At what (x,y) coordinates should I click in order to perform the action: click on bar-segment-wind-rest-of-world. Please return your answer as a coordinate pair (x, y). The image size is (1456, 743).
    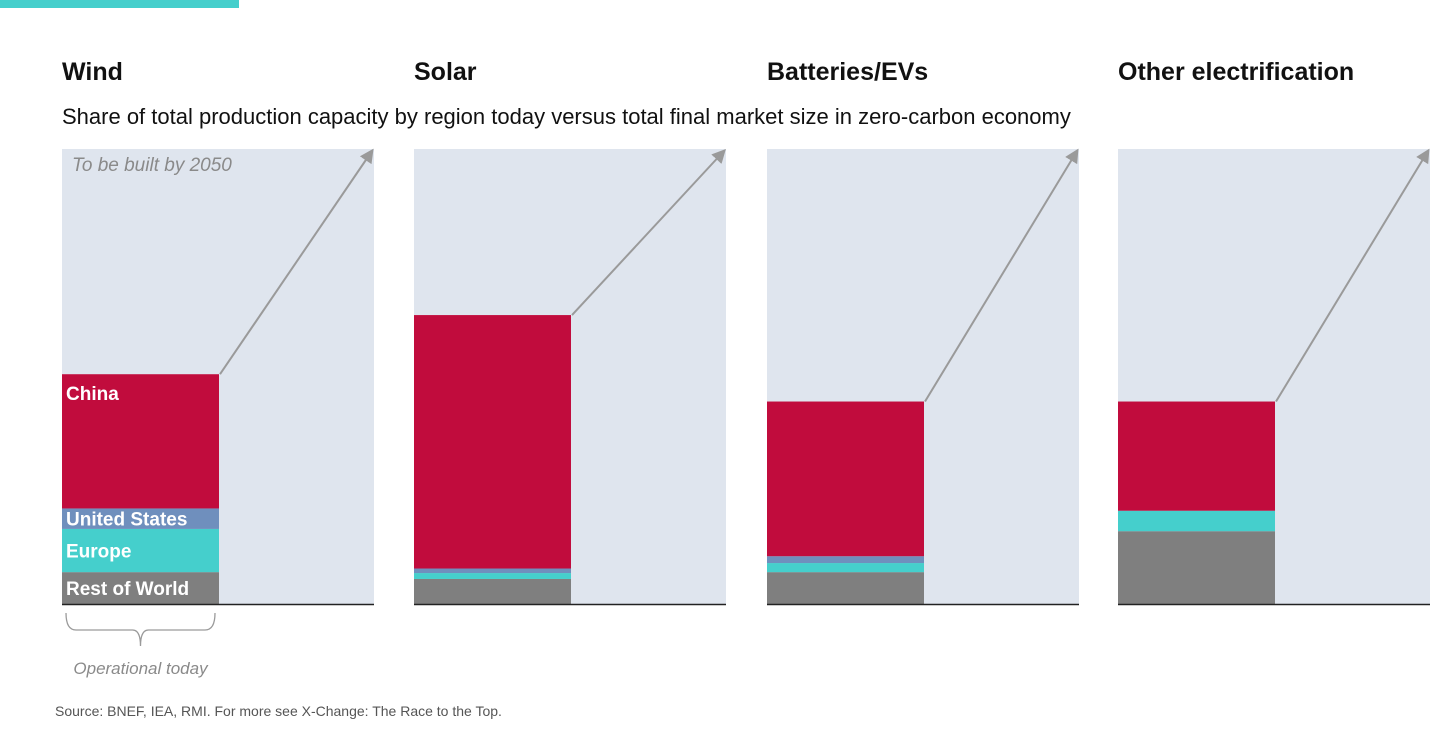
    Looking at the image, I should click on (140, 588).